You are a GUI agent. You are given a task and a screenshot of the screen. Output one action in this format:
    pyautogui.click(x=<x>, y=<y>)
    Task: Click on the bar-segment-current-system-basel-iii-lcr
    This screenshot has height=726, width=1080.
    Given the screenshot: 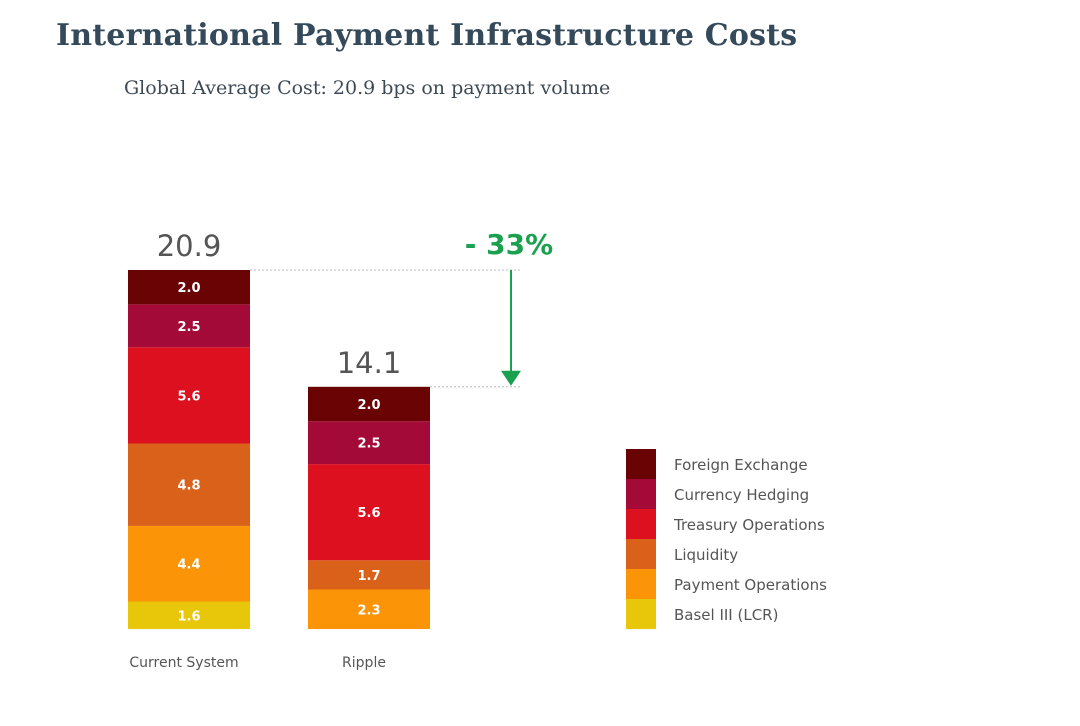 What is the action you would take?
    pyautogui.click(x=189, y=615)
    